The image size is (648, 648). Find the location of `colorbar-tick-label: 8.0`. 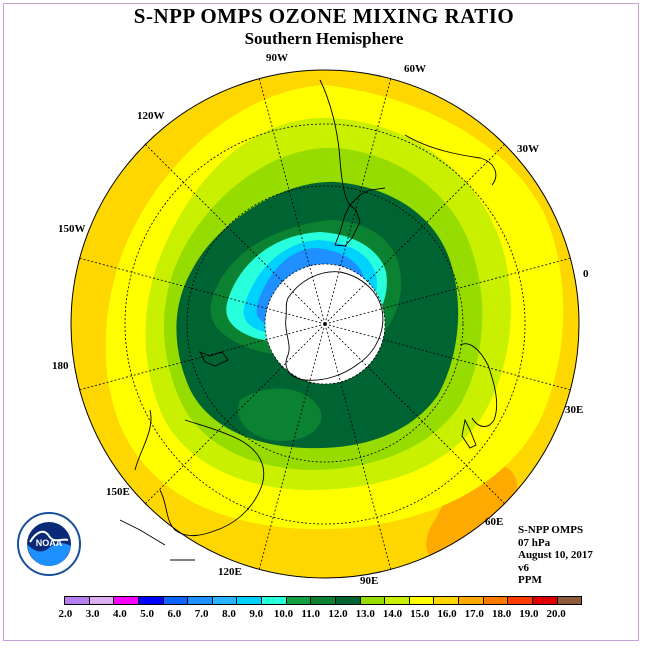

colorbar-tick-label: 8.0 is located at coordinates (229, 614).